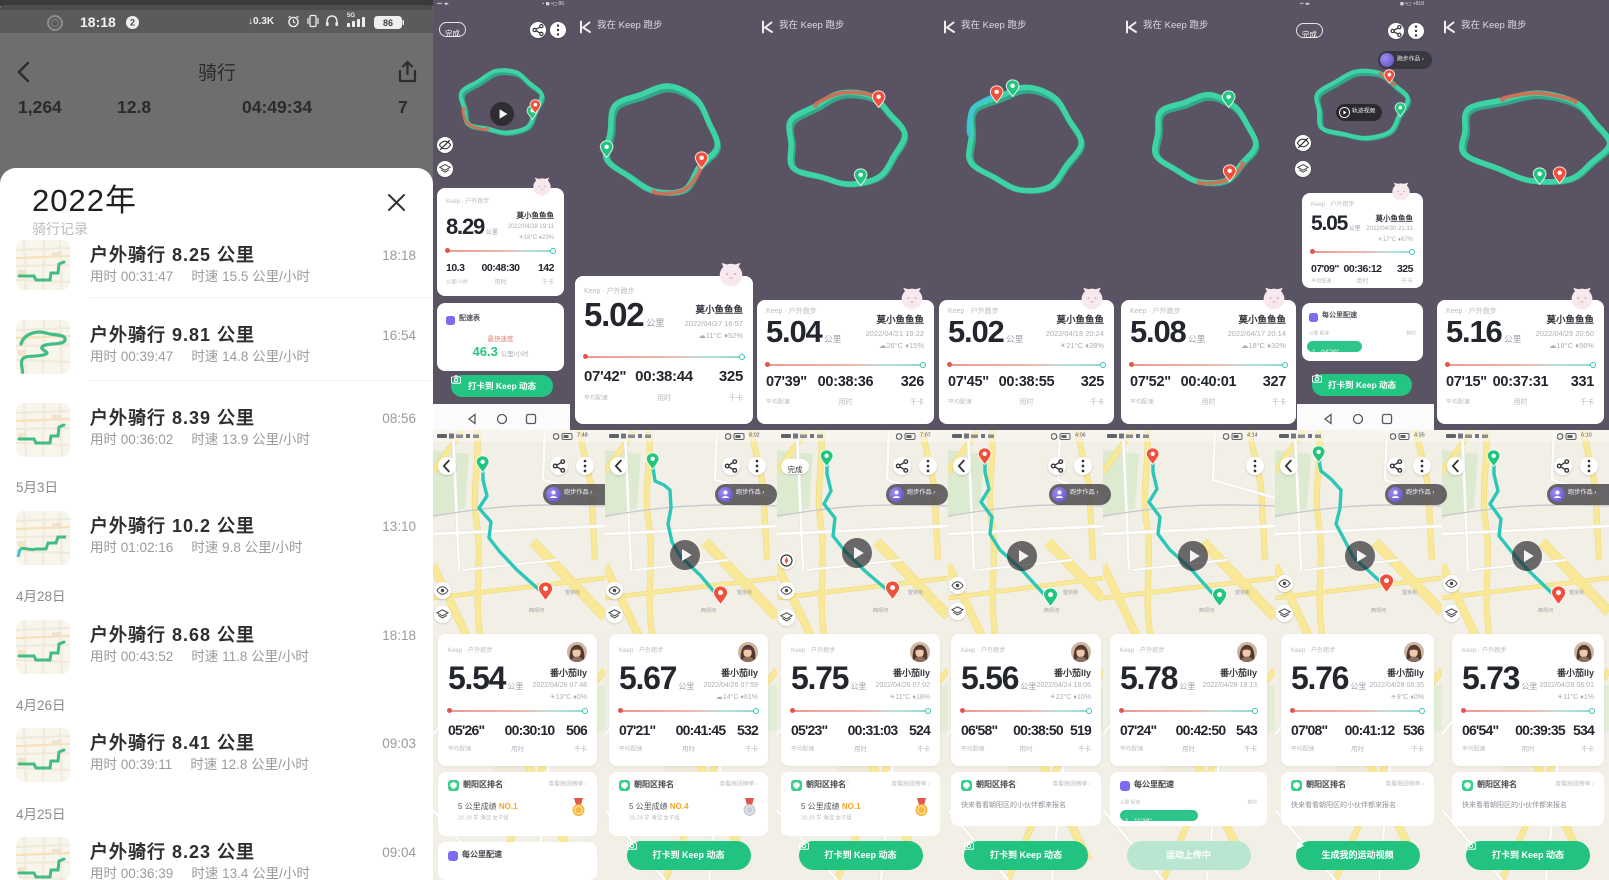 The image size is (1609, 880). What do you see at coordinates (132, 23) in the screenshot?
I see `svg-text: 2` at bounding box center [132, 23].